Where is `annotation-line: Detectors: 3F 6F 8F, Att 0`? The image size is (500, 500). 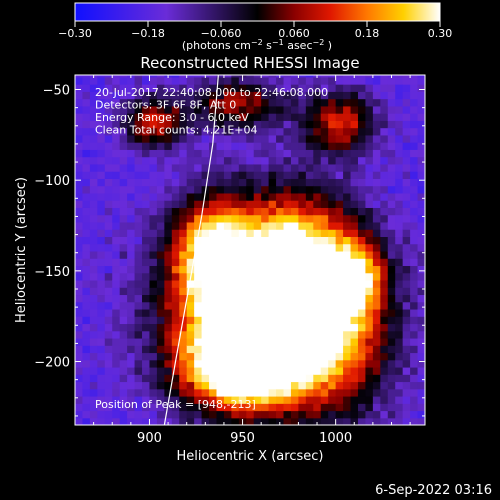 annotation-line: Detectors: 3F 6F 8F, Att 0 is located at coordinates (165, 105).